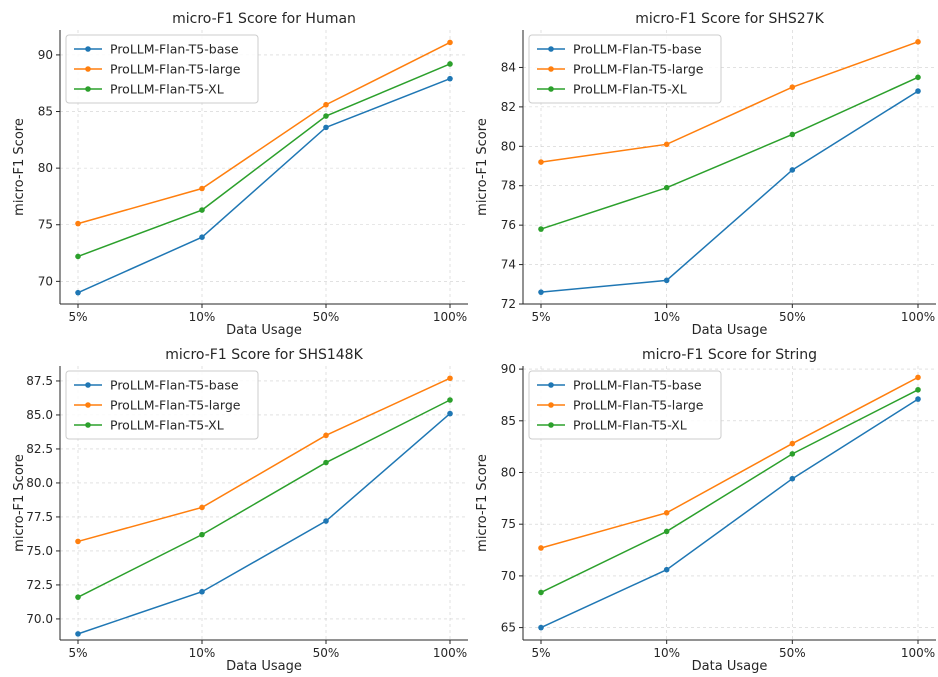 Image resolution: width=938 pixels, height=677 pixels. Describe the element at coordinates (39, 415) in the screenshot. I see `y-tick-label: 85.0` at that location.